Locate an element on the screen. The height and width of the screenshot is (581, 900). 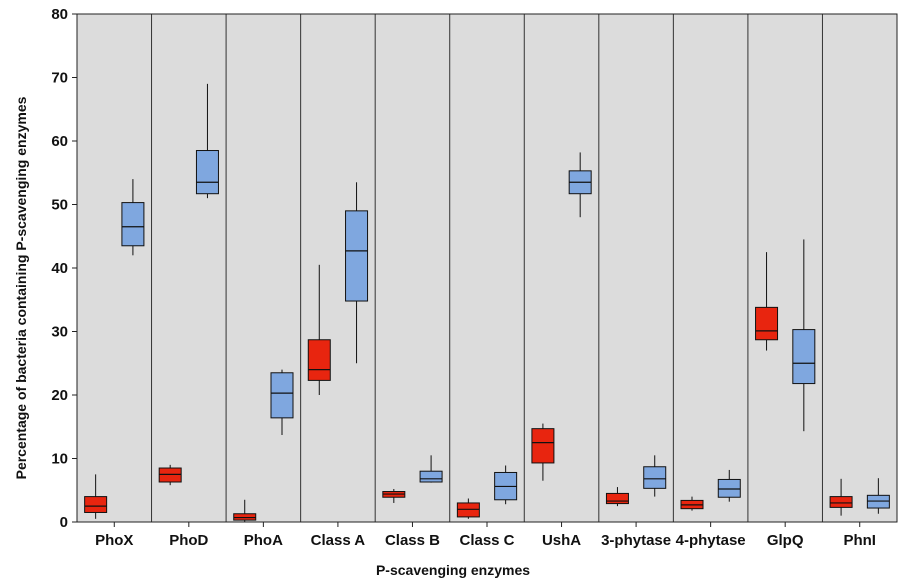
x-tick-label: 4-phytase is located at coordinates (711, 540).